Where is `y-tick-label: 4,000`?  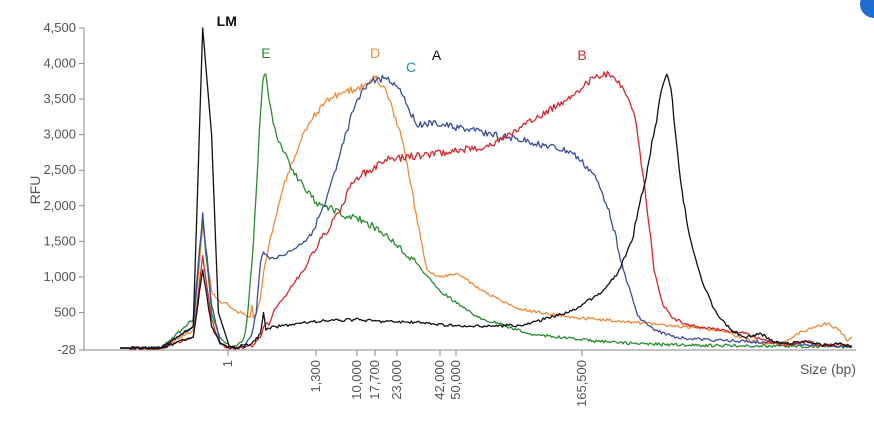
y-tick-label: 4,000 is located at coordinates (59, 63).